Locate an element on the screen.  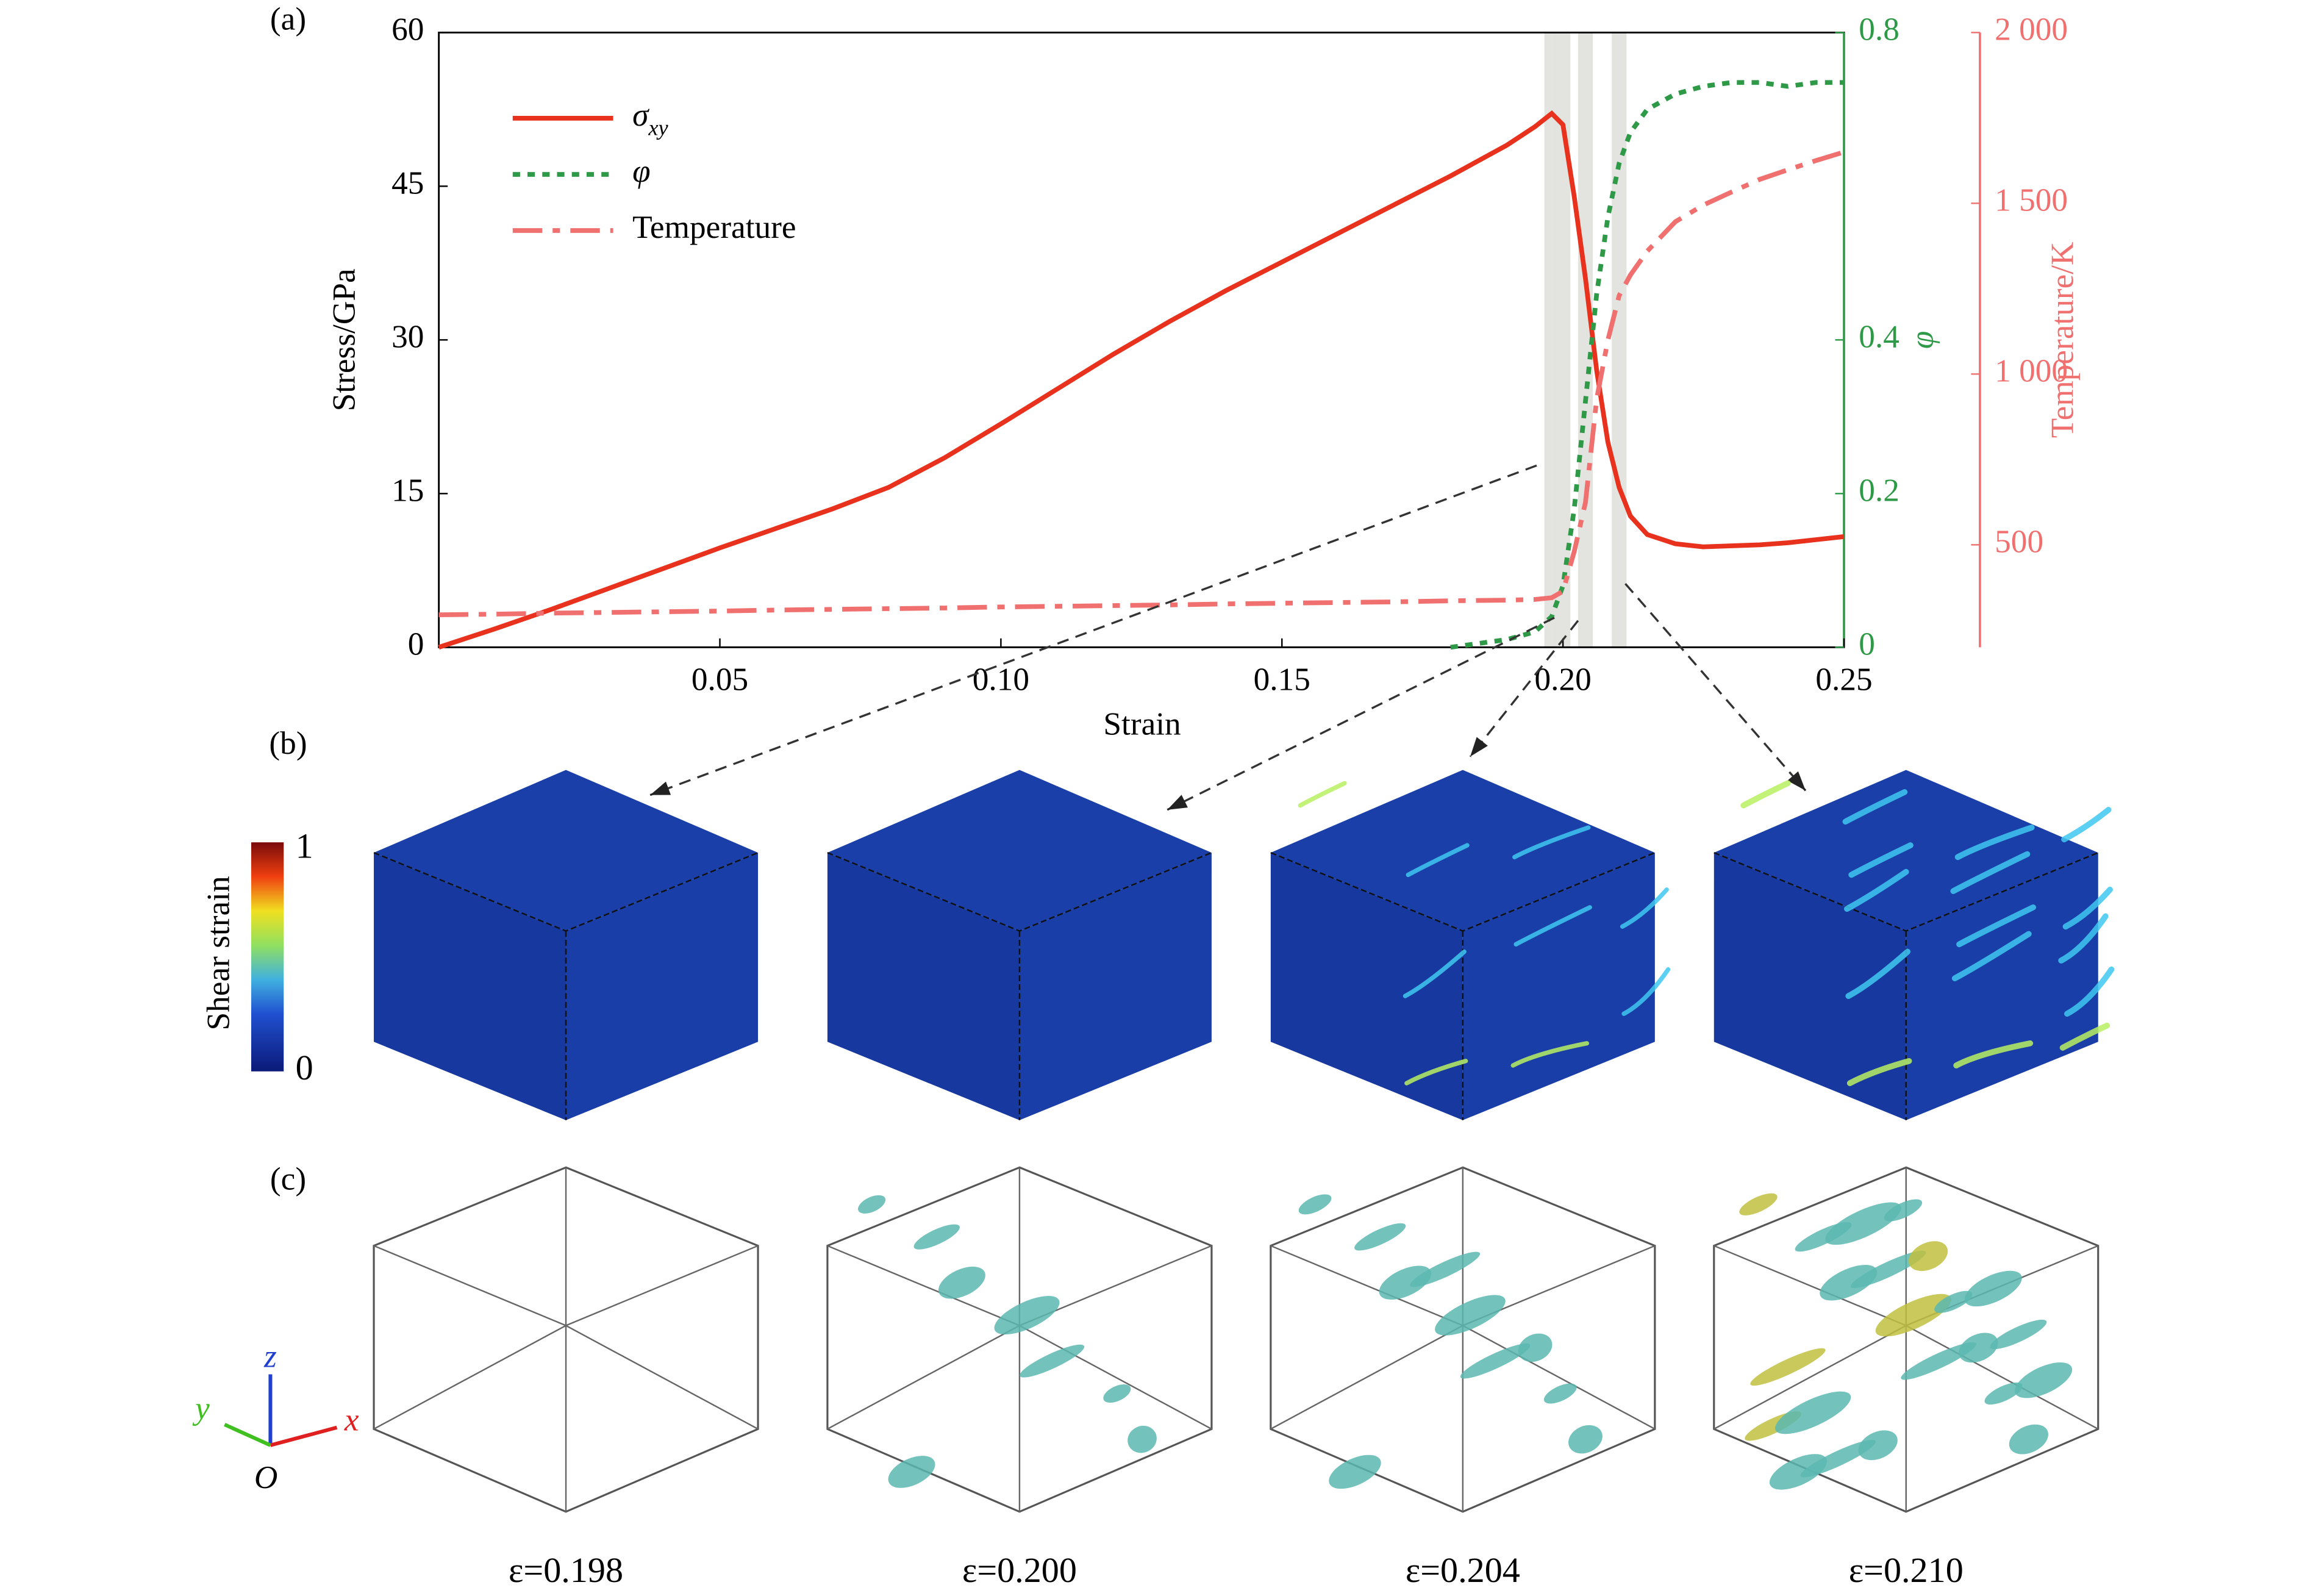
highlight-band is located at coordinates (1619, 340).